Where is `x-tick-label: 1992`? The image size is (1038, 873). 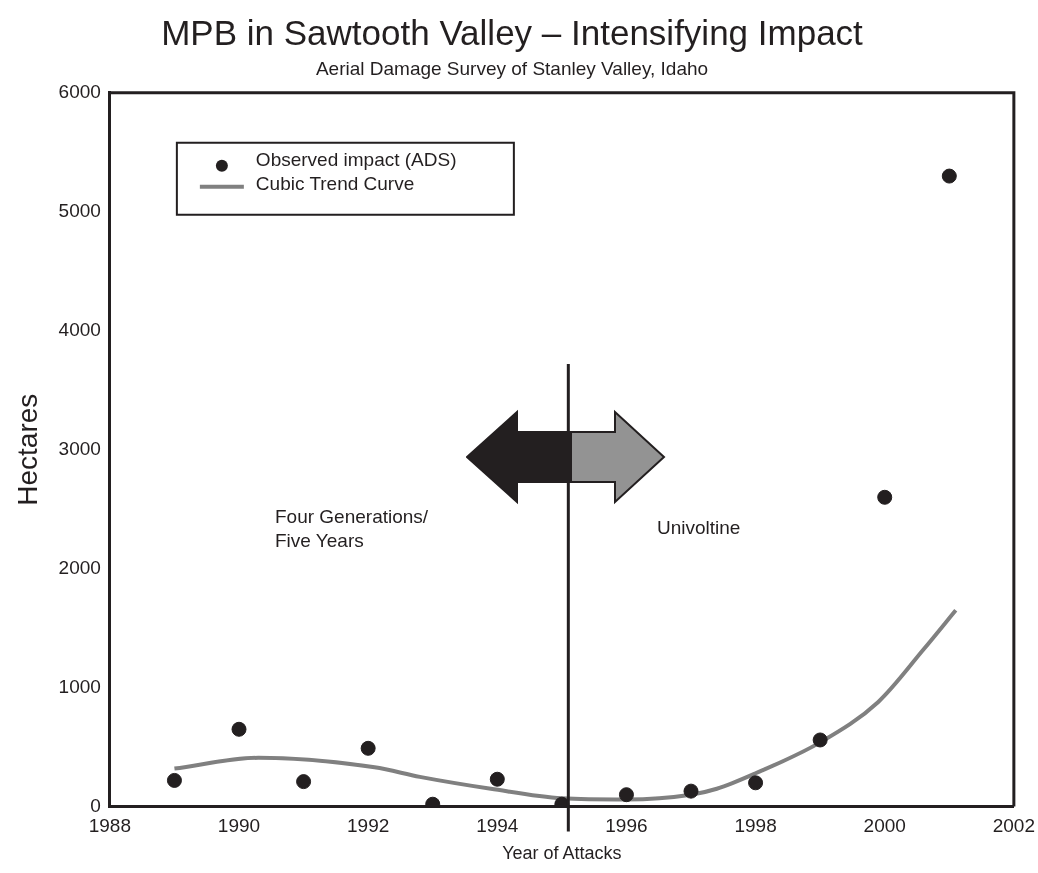
x-tick-label: 1992 is located at coordinates (368, 826).